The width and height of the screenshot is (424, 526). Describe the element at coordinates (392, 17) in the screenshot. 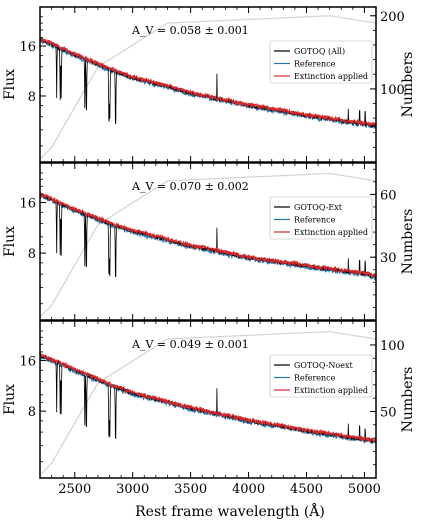

I see `y-right-tick-label: 200` at that location.